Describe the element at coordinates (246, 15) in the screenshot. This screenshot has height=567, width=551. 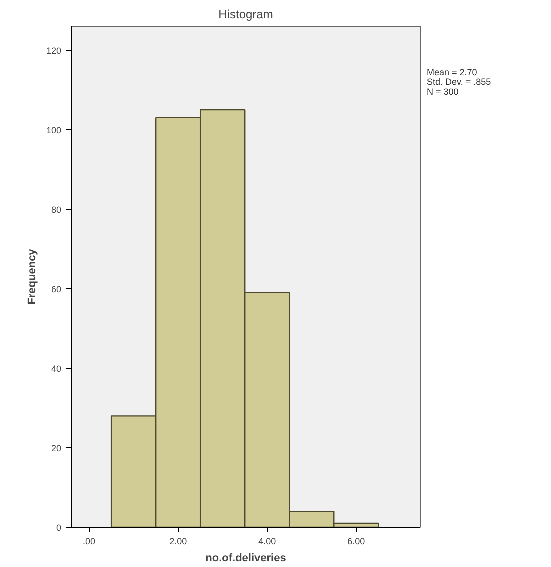
I see `chart-title: Histogram` at that location.